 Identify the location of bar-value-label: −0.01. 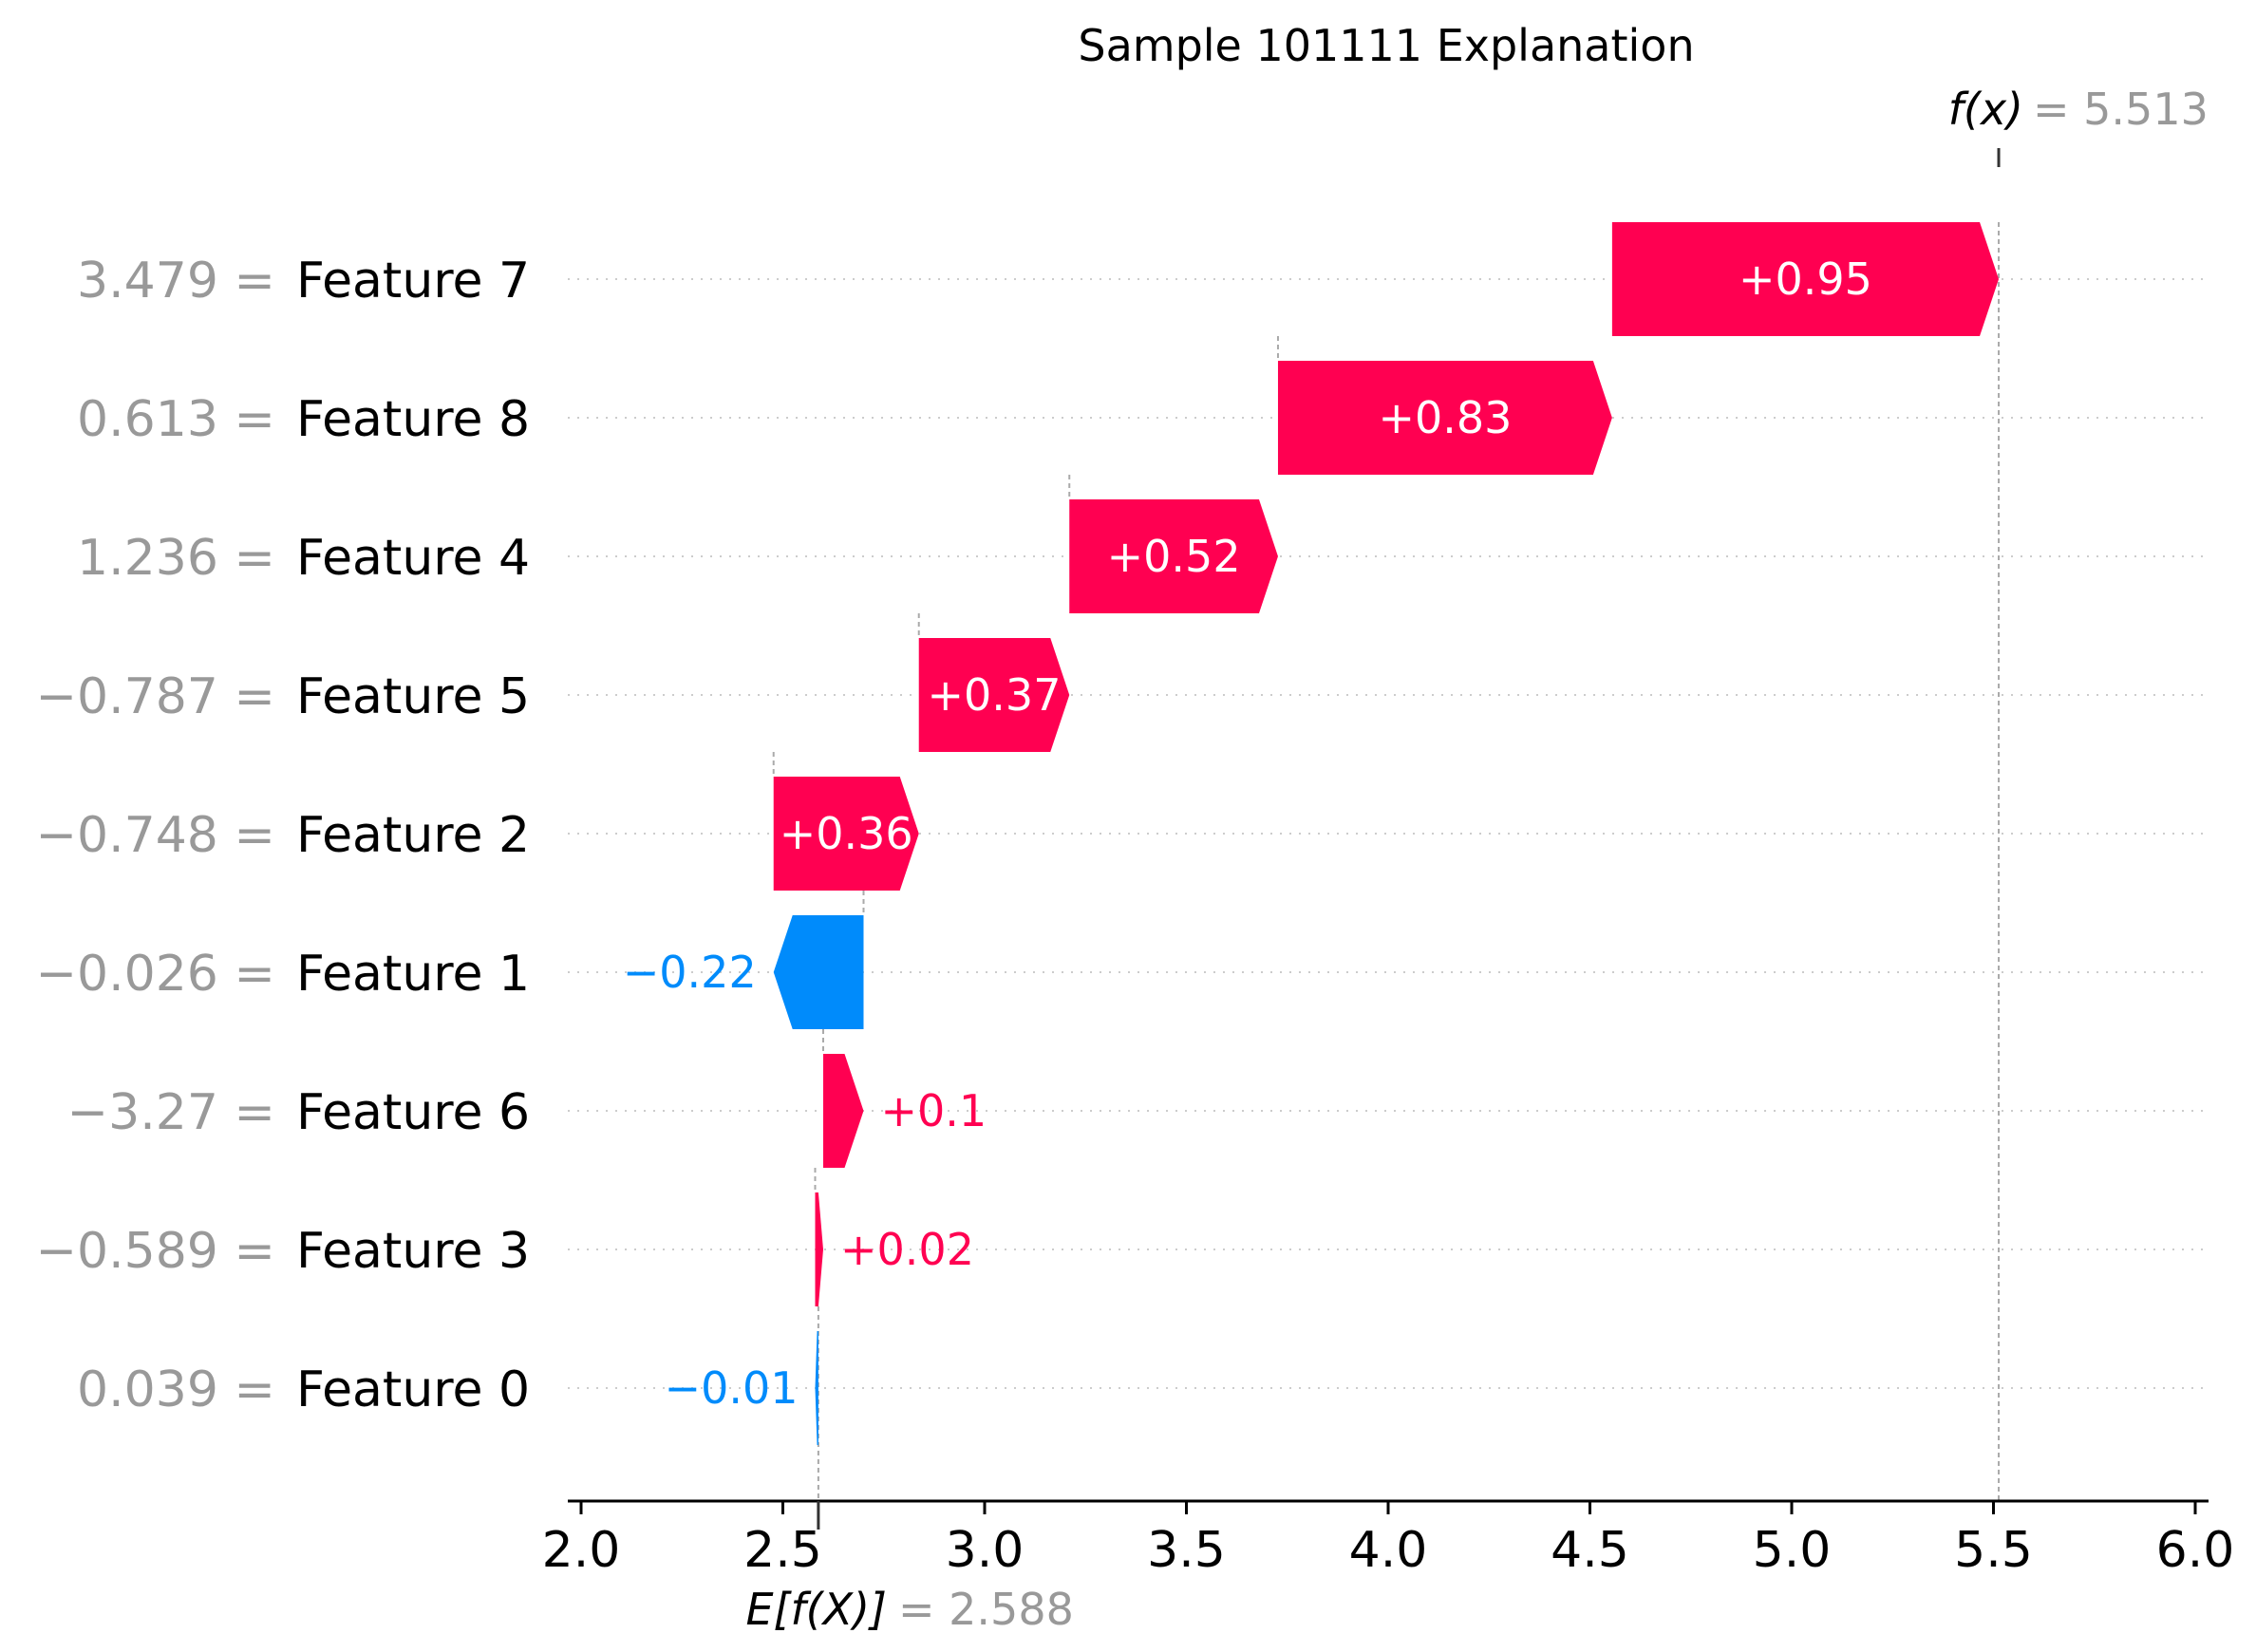
(732, 1388).